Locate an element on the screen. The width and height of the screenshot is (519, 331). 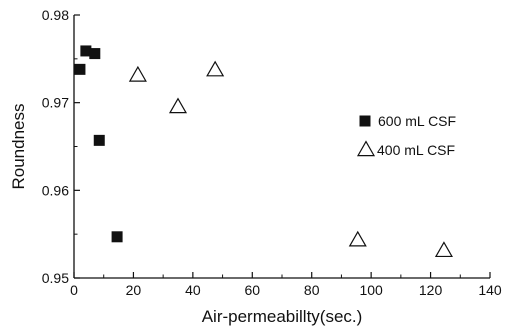
legend-label: 600 mL CSF is located at coordinates (417, 121).